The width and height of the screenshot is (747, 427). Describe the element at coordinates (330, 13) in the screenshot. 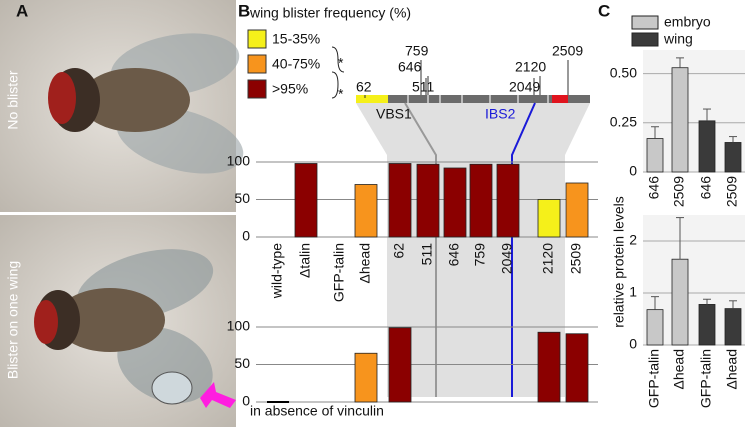

I see `legend-title: wing blister frequency (%)` at that location.